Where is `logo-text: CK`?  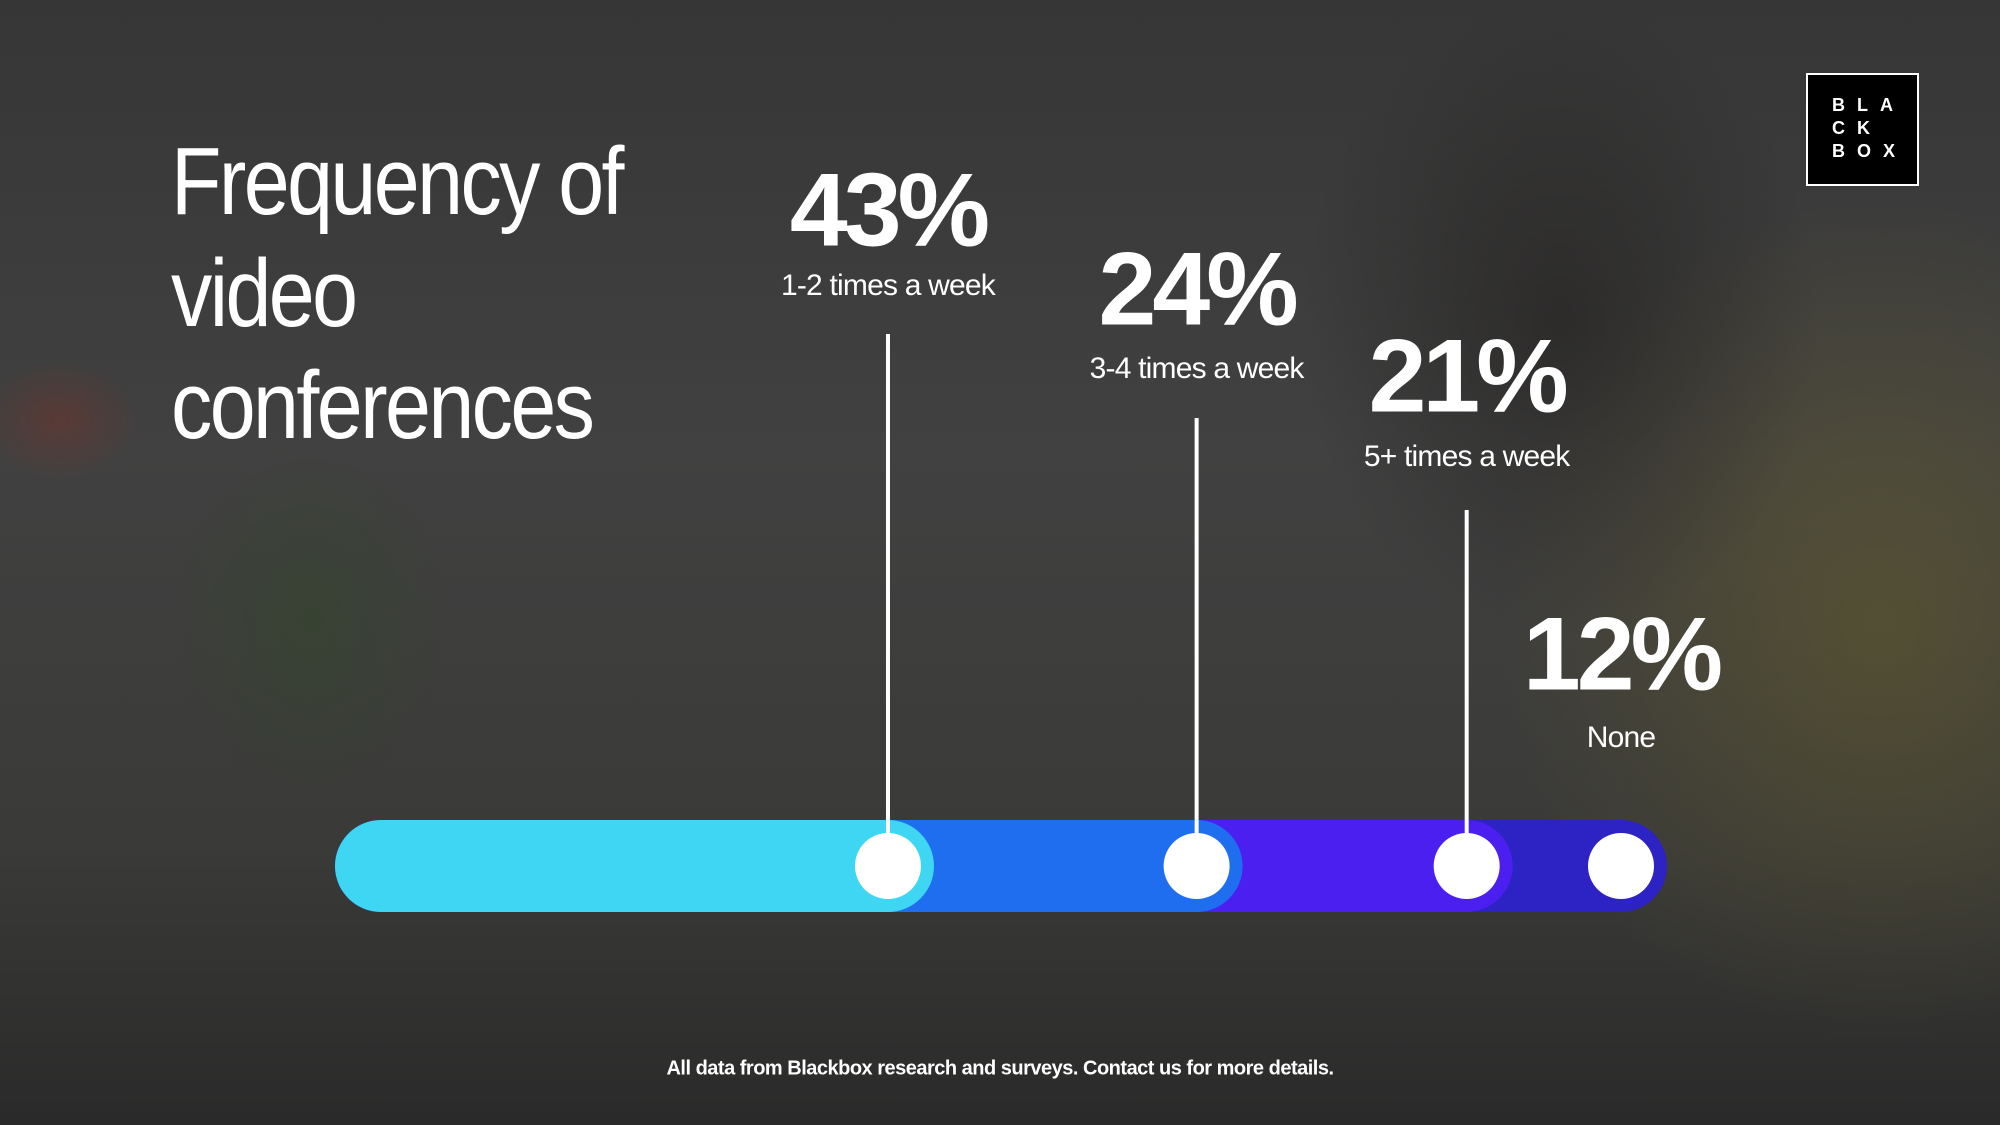
logo-text: CK is located at coordinates (1857, 128).